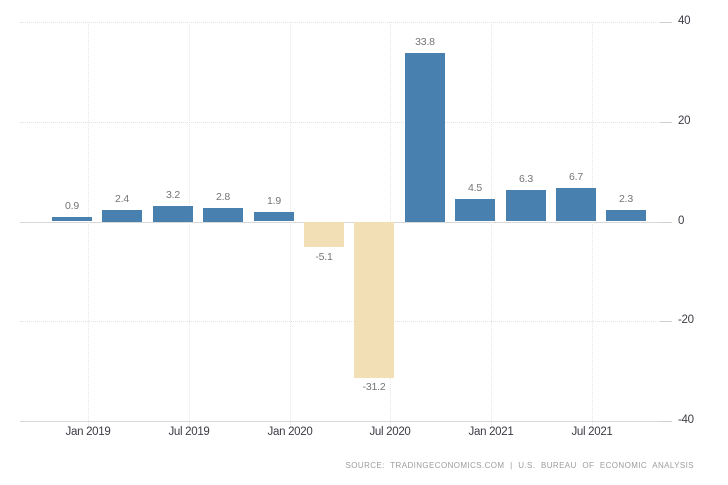 Image resolution: width=728 pixels, height=485 pixels. What do you see at coordinates (72, 219) in the screenshot?
I see `bar-q4-2018` at bounding box center [72, 219].